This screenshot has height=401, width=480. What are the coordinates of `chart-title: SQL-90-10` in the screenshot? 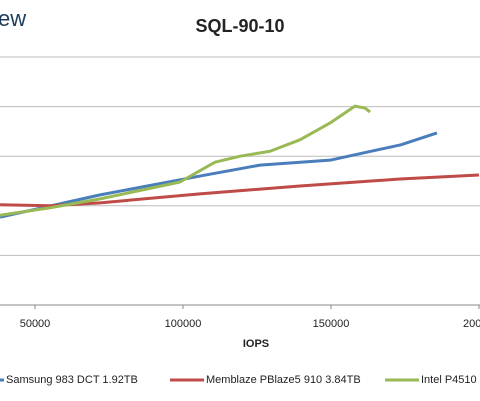 It's located at (239, 26).